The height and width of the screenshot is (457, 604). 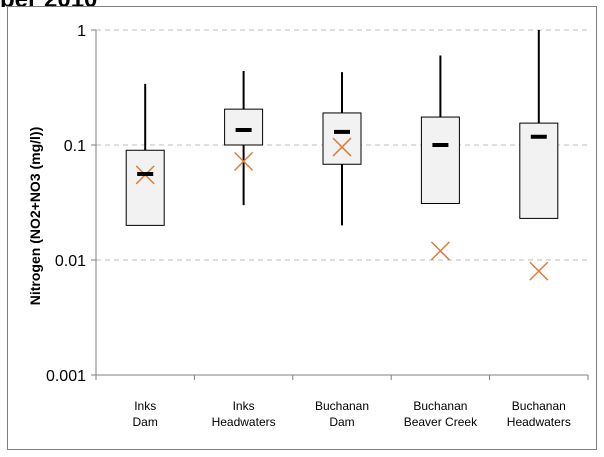 What do you see at coordinates (75, 146) in the screenshot?
I see `y-tick-label: 0.1` at bounding box center [75, 146].